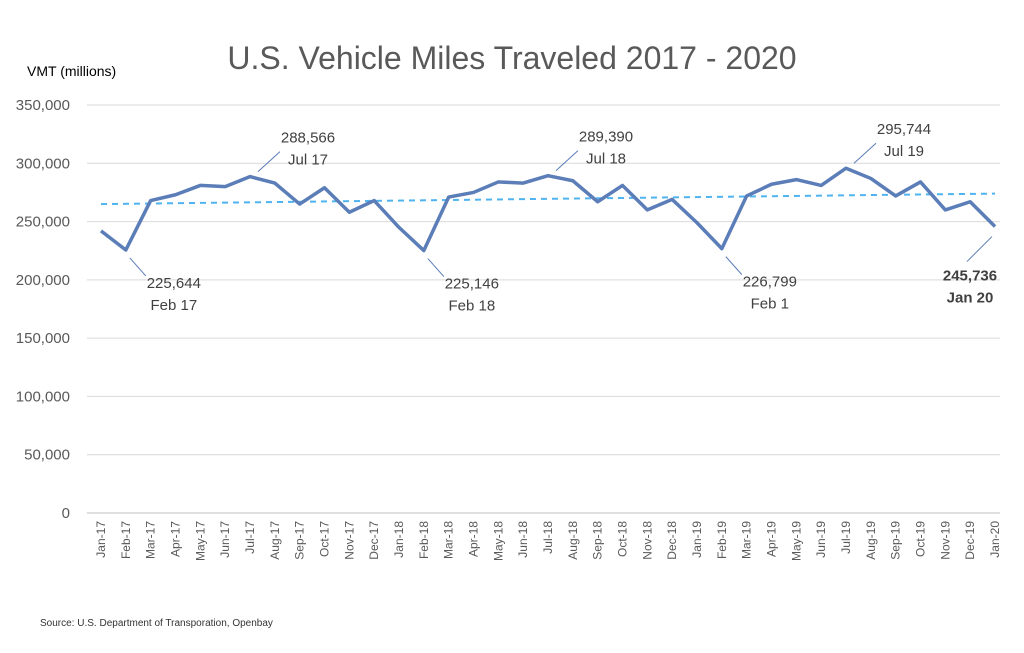 This screenshot has width=1024, height=653. What do you see at coordinates (523, 539) in the screenshot?
I see `x-tick-label: Jun-18` at bounding box center [523, 539].